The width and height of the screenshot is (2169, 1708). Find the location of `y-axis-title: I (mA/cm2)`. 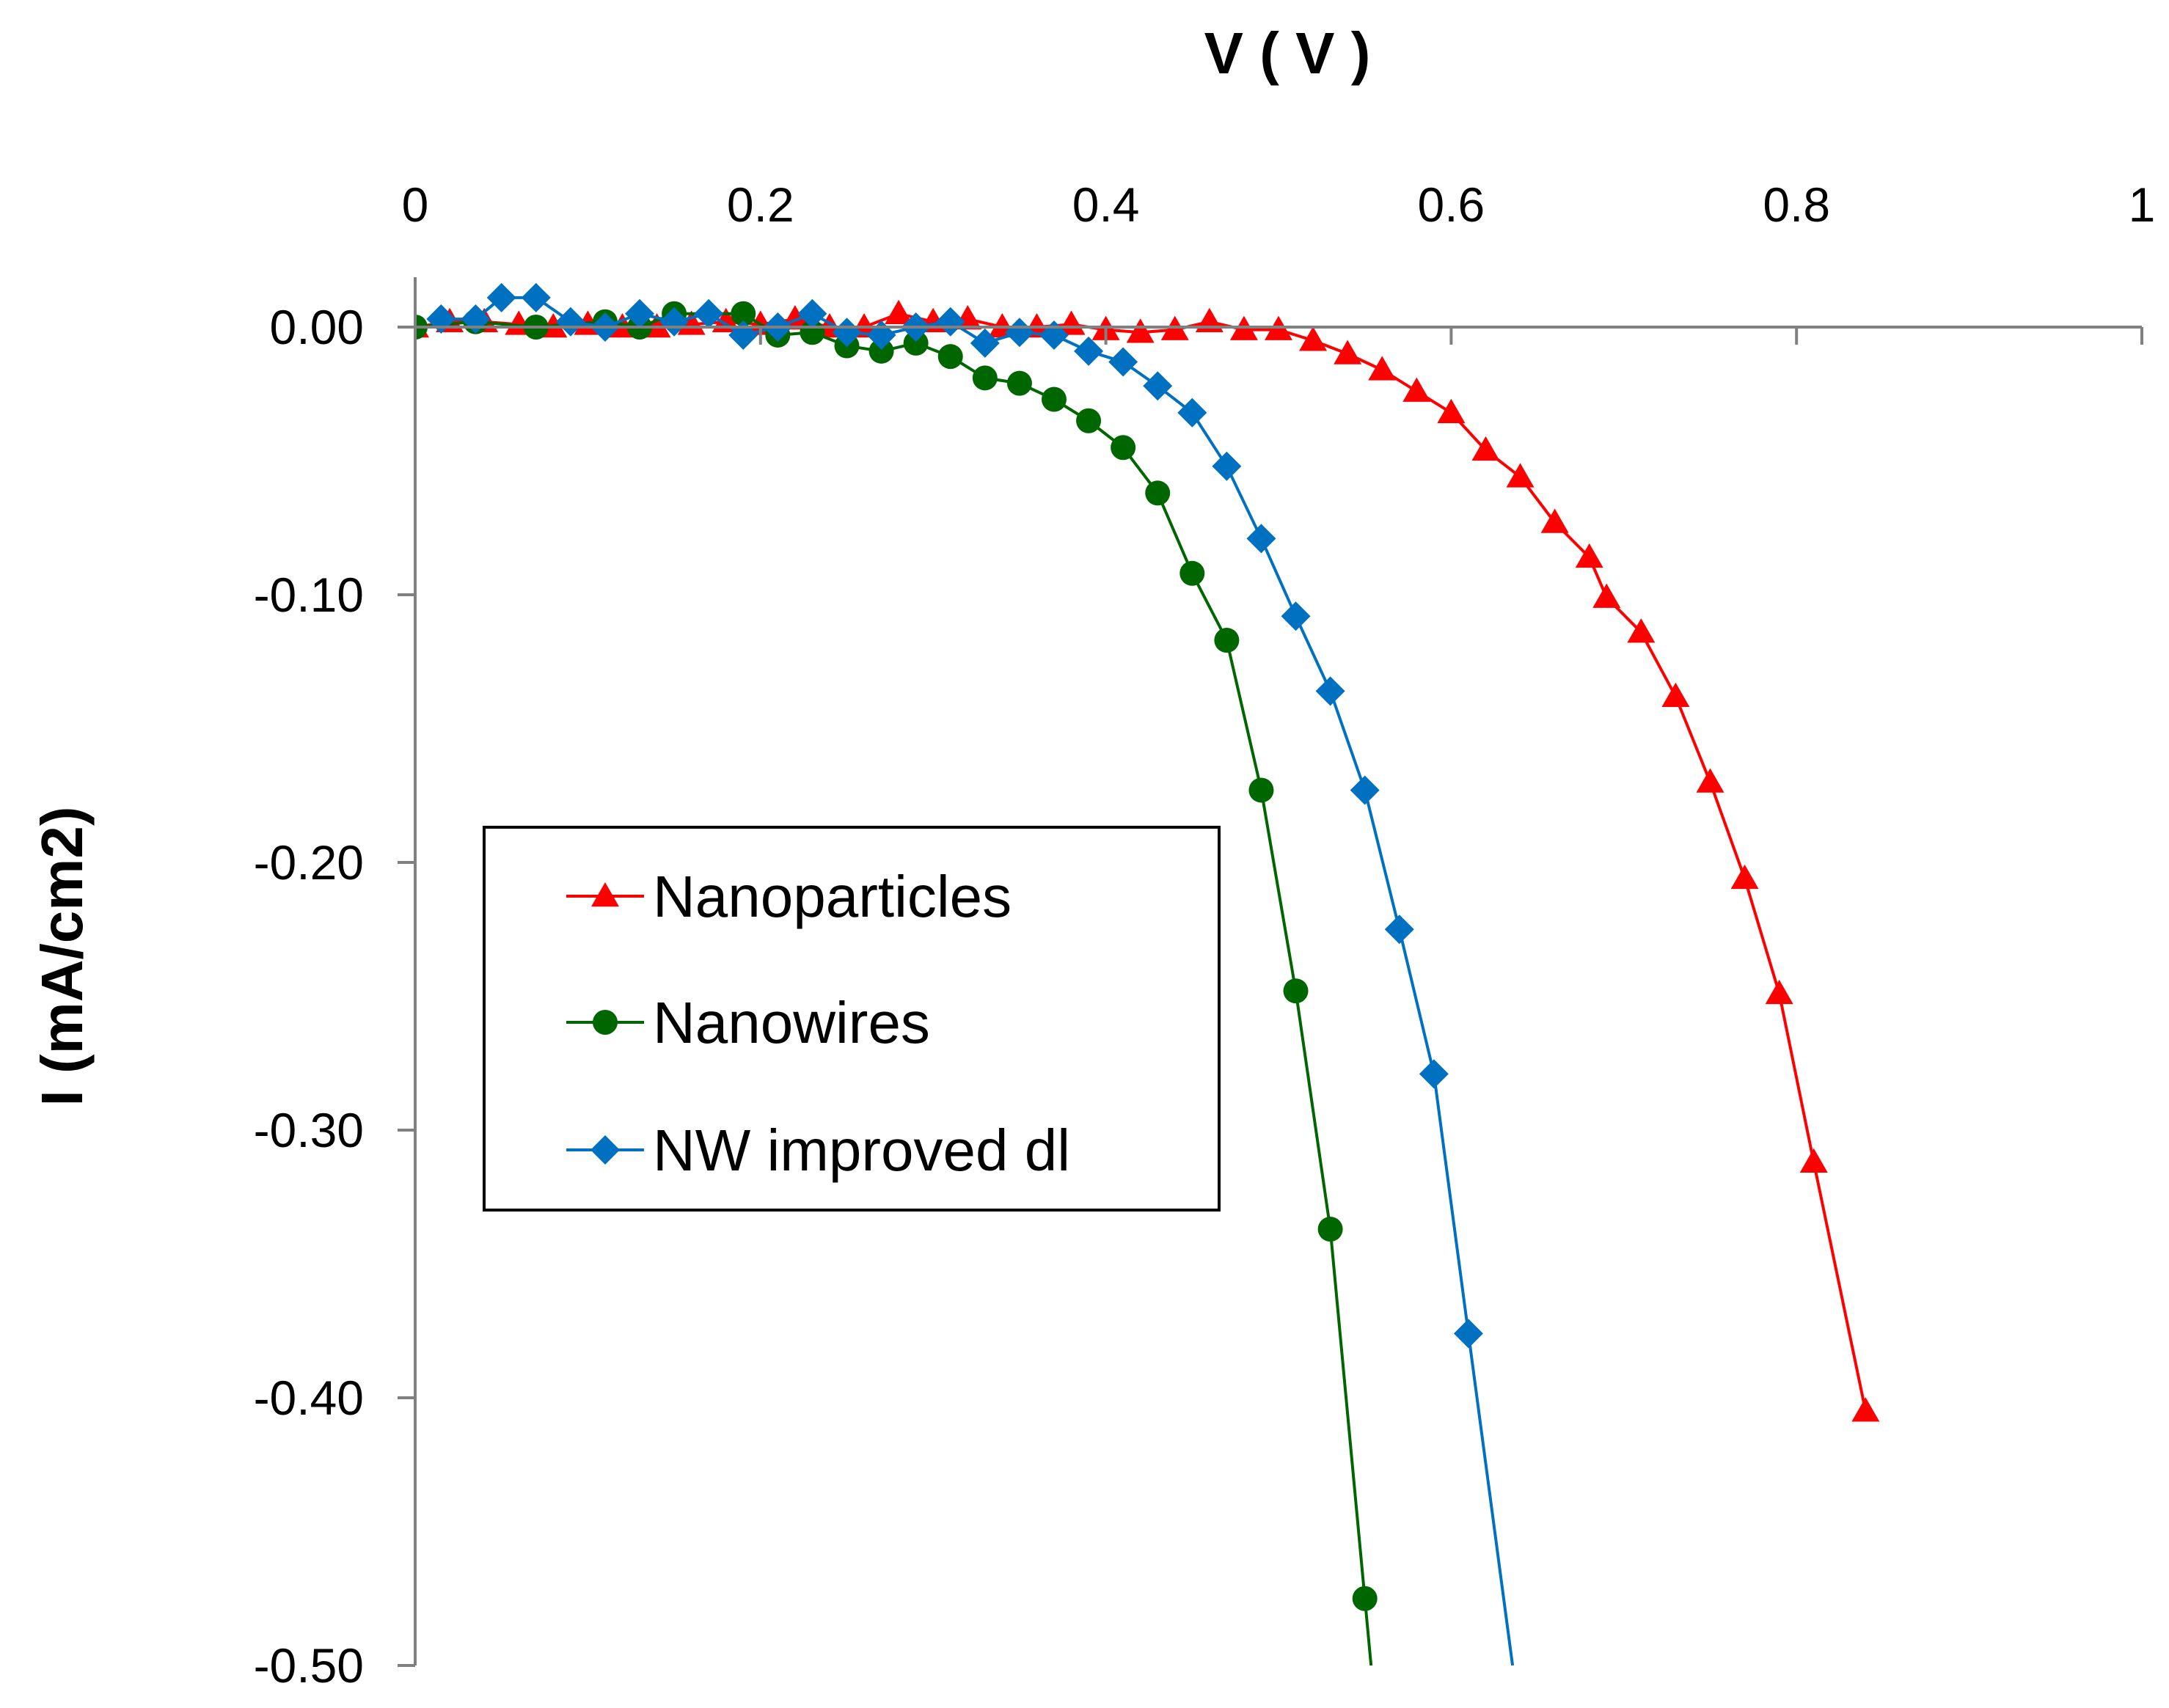

y-axis-title: I (mA/cm2) is located at coordinates (62, 957).